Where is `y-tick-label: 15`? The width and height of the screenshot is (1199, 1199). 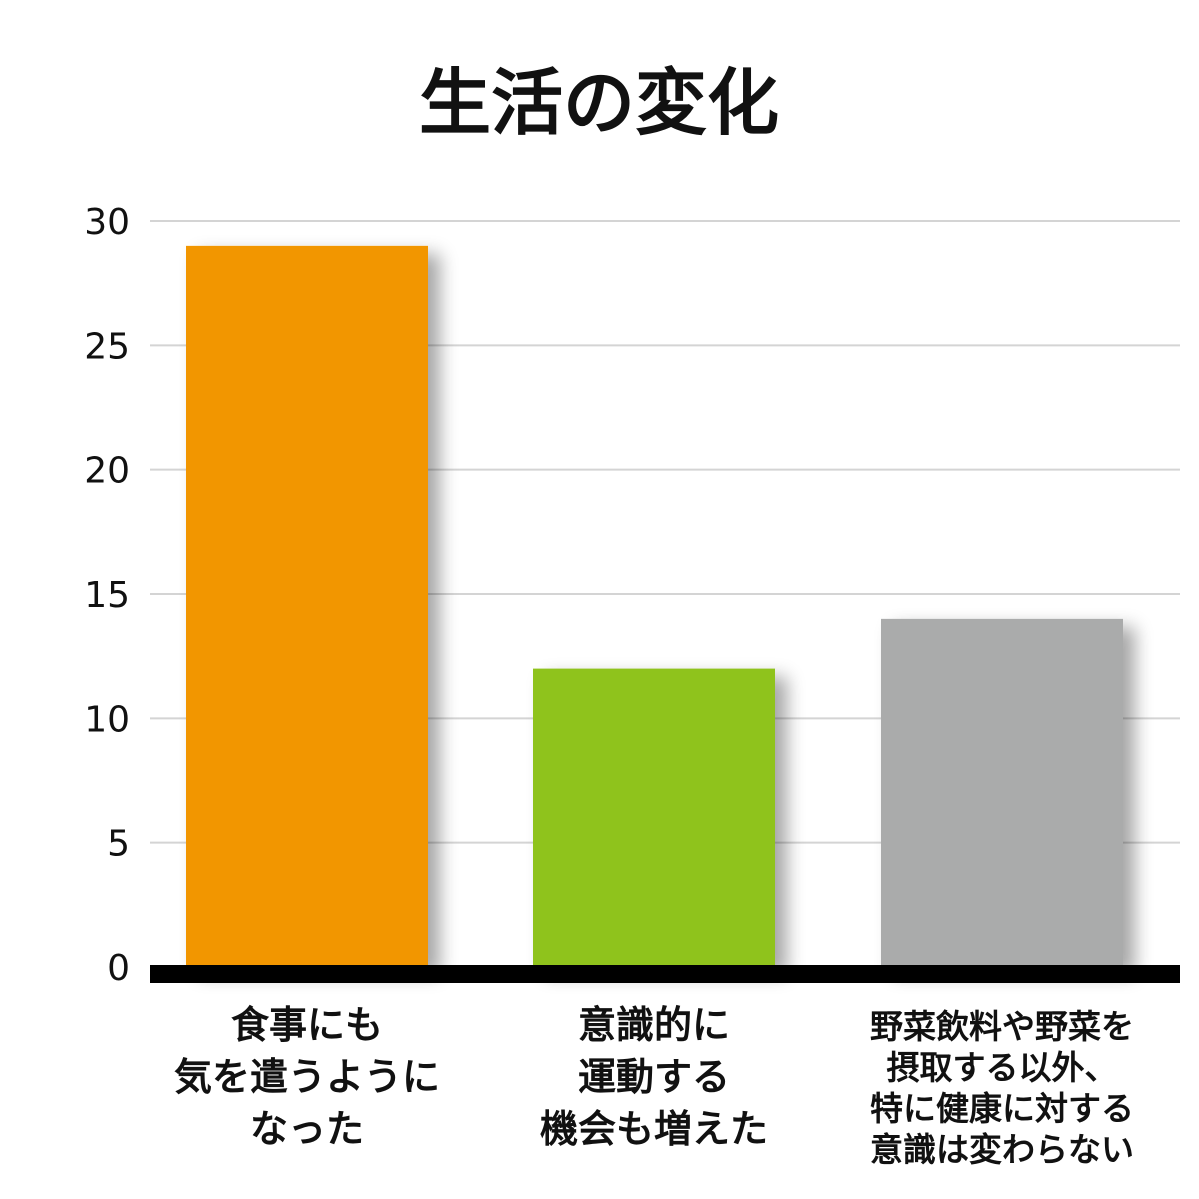 y-tick-label: 15 is located at coordinates (107, 595).